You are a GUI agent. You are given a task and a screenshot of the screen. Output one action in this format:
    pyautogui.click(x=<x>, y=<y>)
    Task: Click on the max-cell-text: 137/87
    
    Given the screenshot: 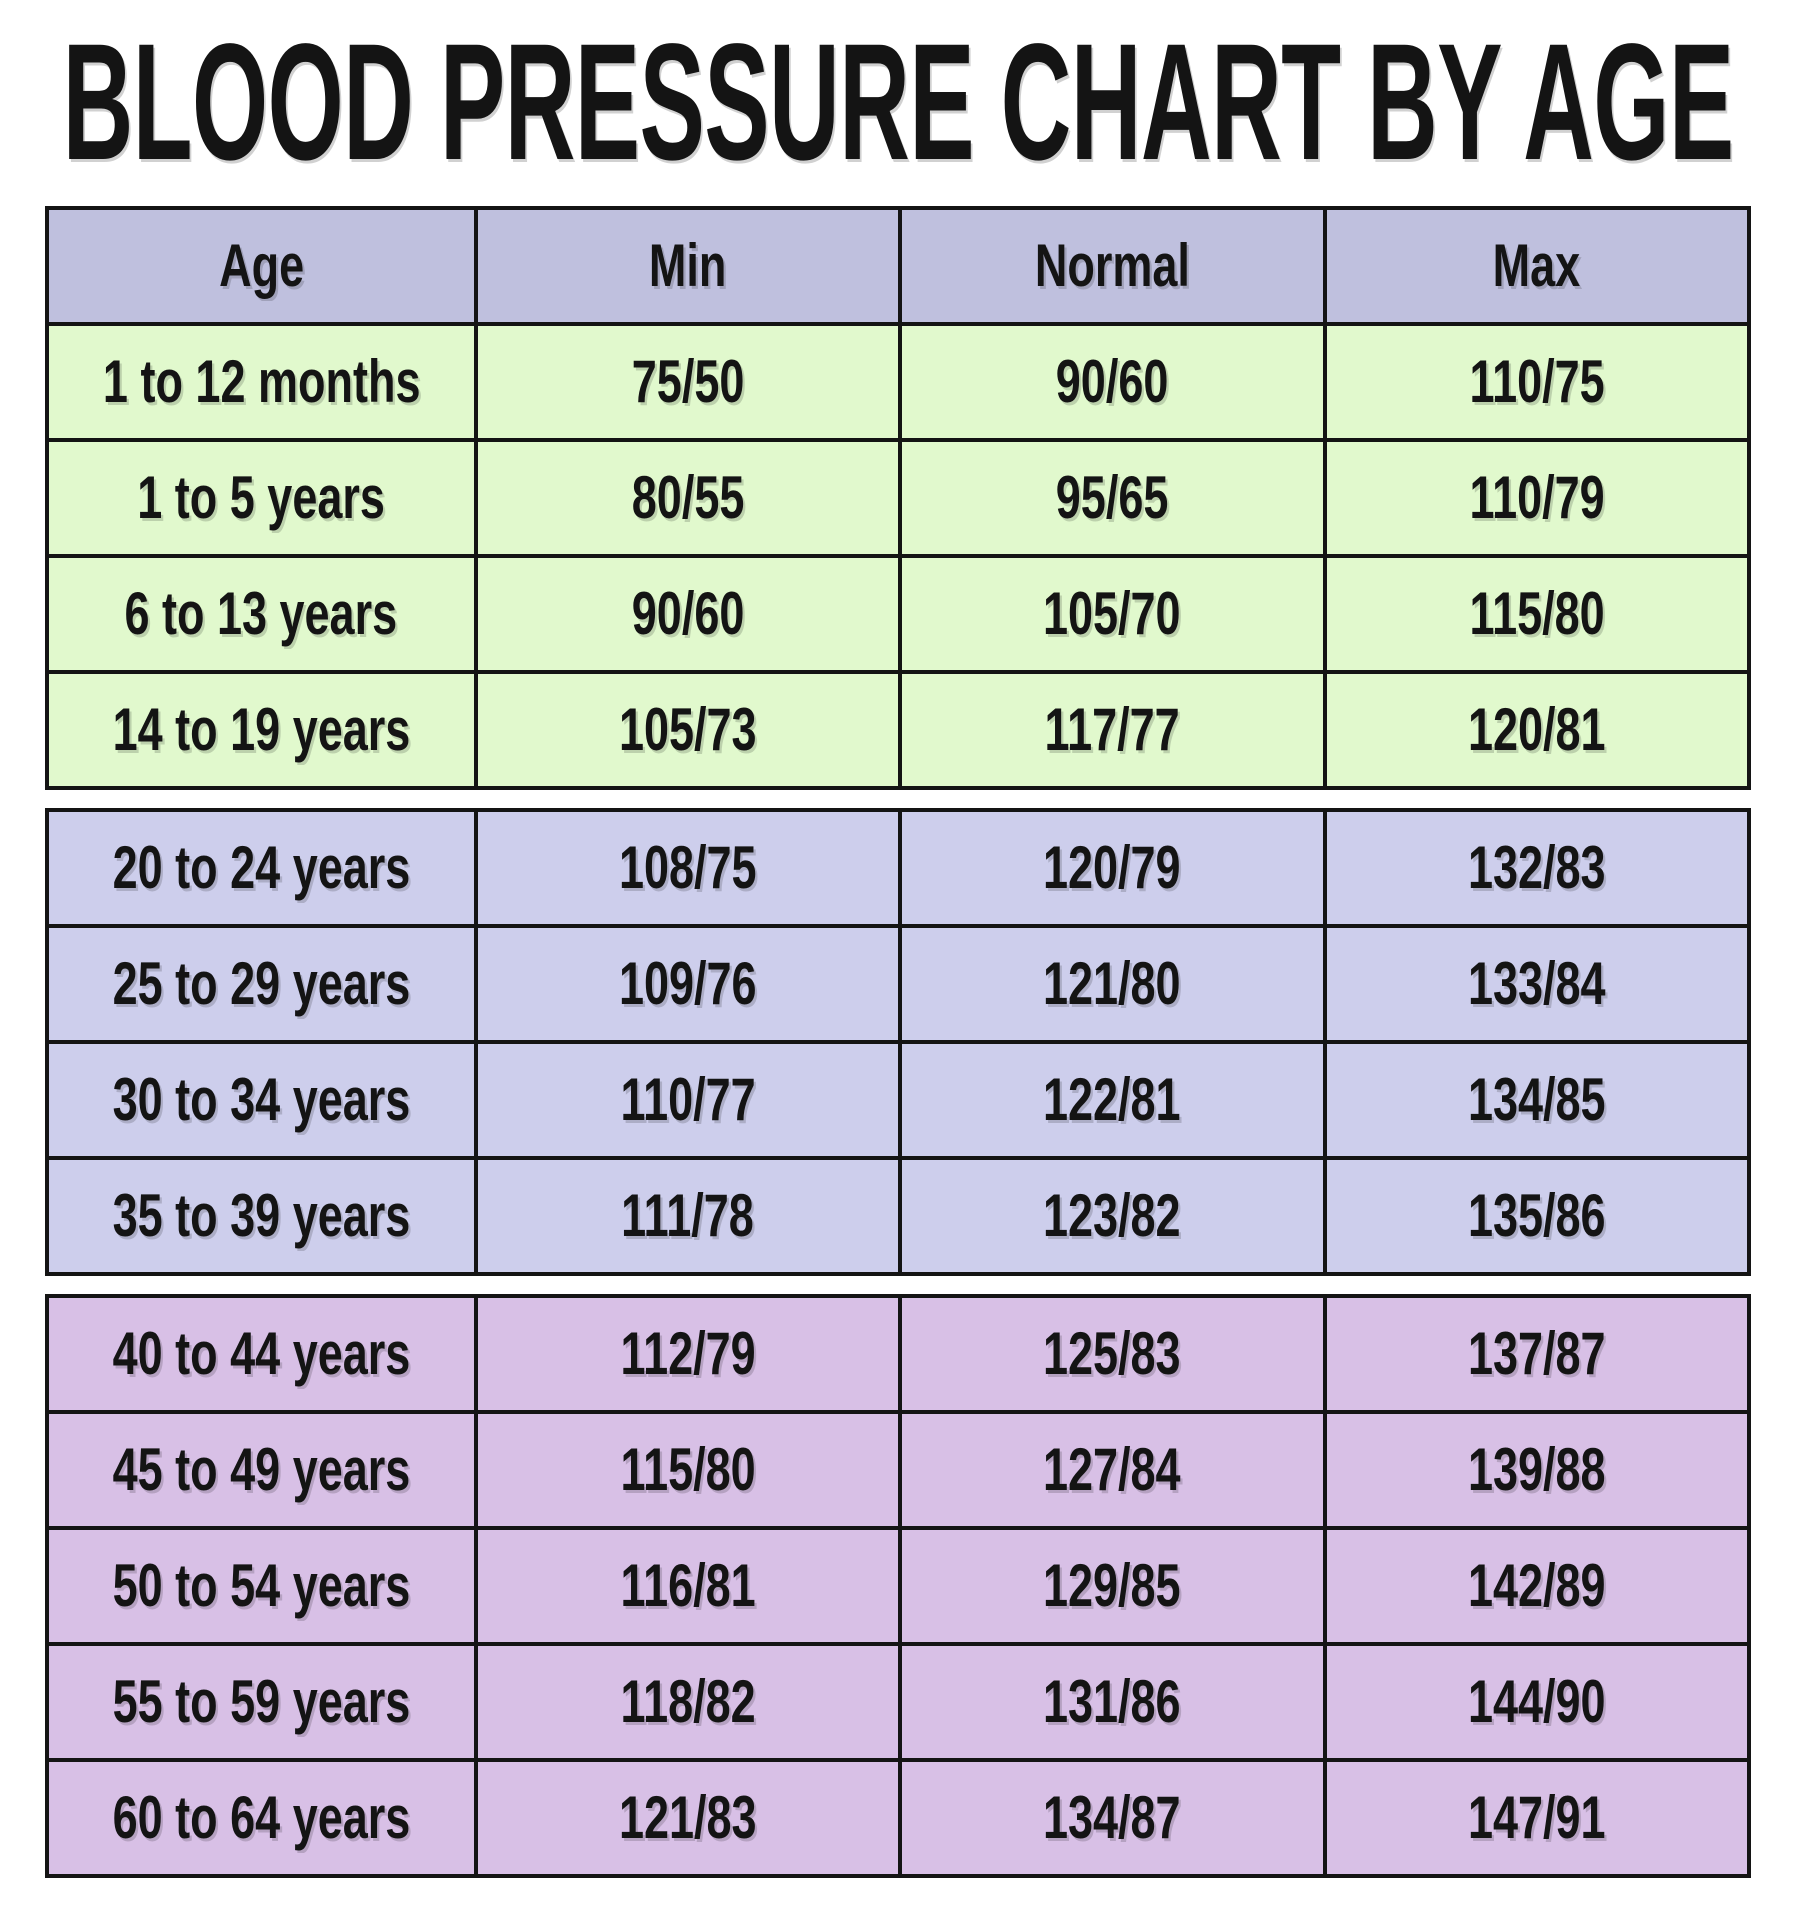 What is the action you would take?
    pyautogui.click(x=1536, y=1353)
    